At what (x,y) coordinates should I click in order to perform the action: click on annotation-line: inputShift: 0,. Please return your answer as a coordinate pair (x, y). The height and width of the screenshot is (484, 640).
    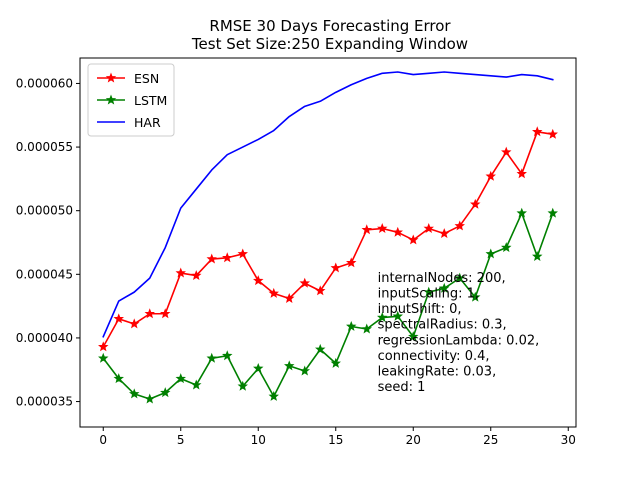
    Looking at the image, I should click on (420, 309).